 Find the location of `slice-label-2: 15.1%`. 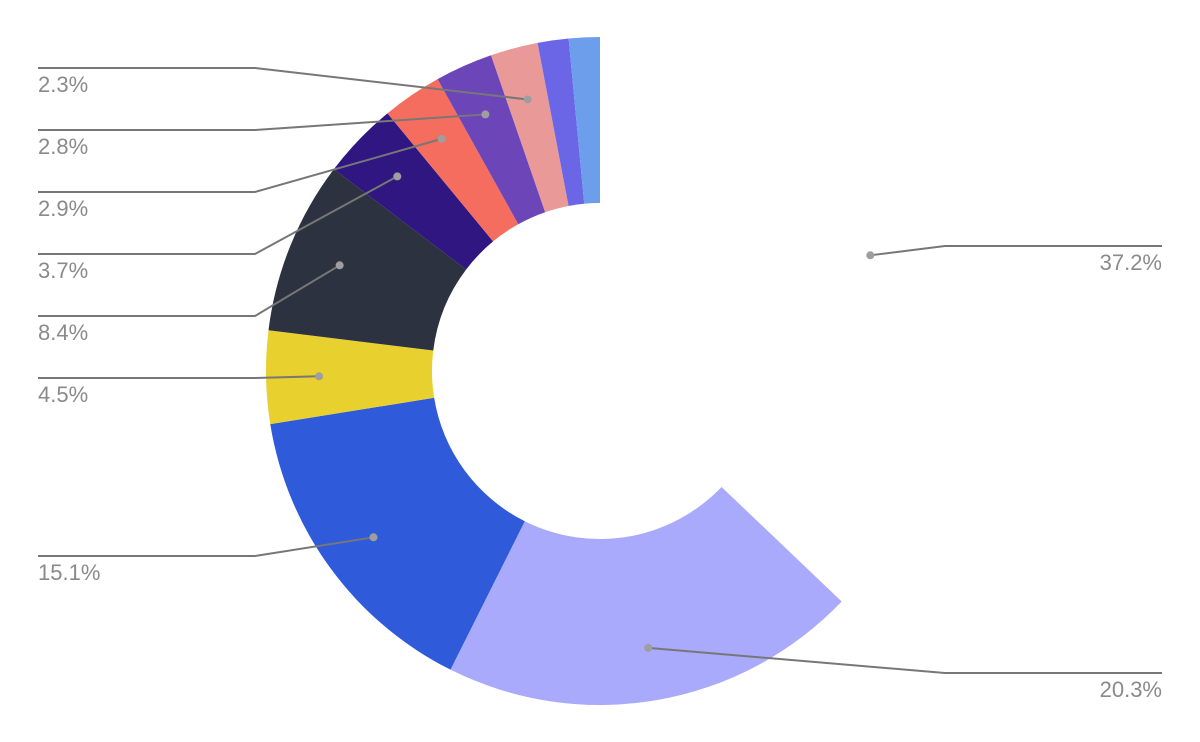

slice-label-2: 15.1% is located at coordinates (69, 572).